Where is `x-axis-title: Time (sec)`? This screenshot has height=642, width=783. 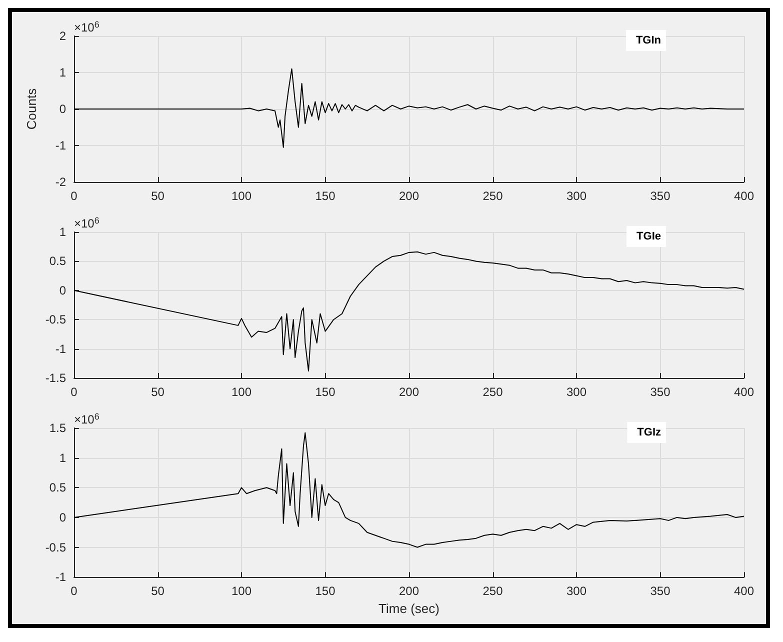
x-axis-title: Time (sec) is located at coordinates (409, 608).